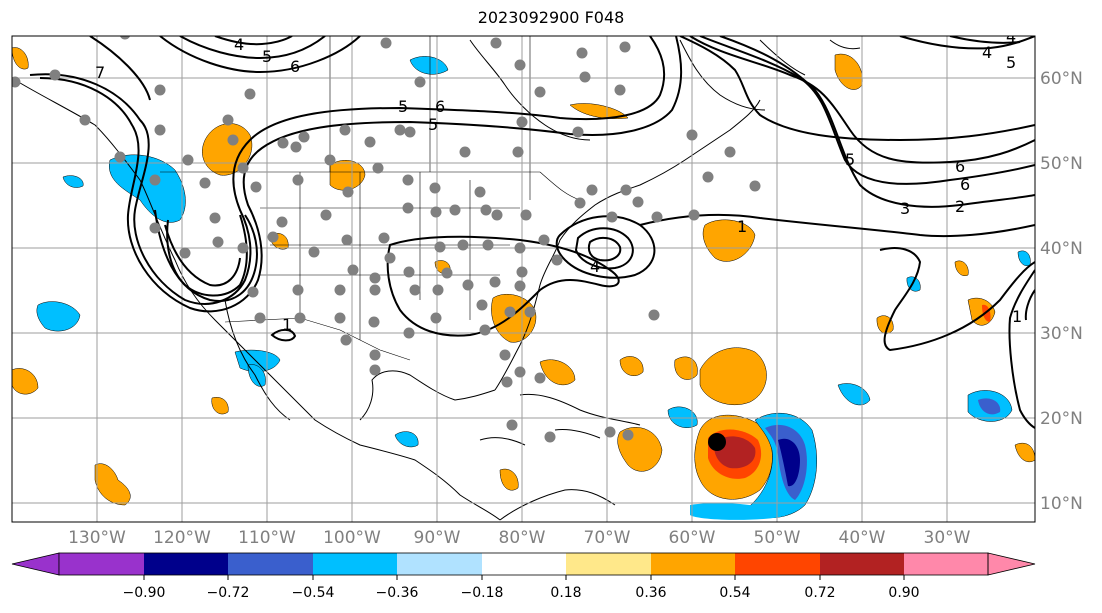  Describe the element at coordinates (819, 593) in the screenshot. I see `colorbar-tick-label: 0.72` at that location.